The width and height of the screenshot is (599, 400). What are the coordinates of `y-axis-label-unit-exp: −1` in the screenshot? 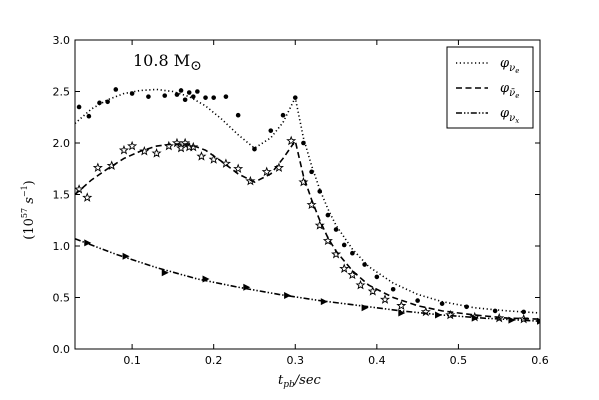 It's located at (24, 191).